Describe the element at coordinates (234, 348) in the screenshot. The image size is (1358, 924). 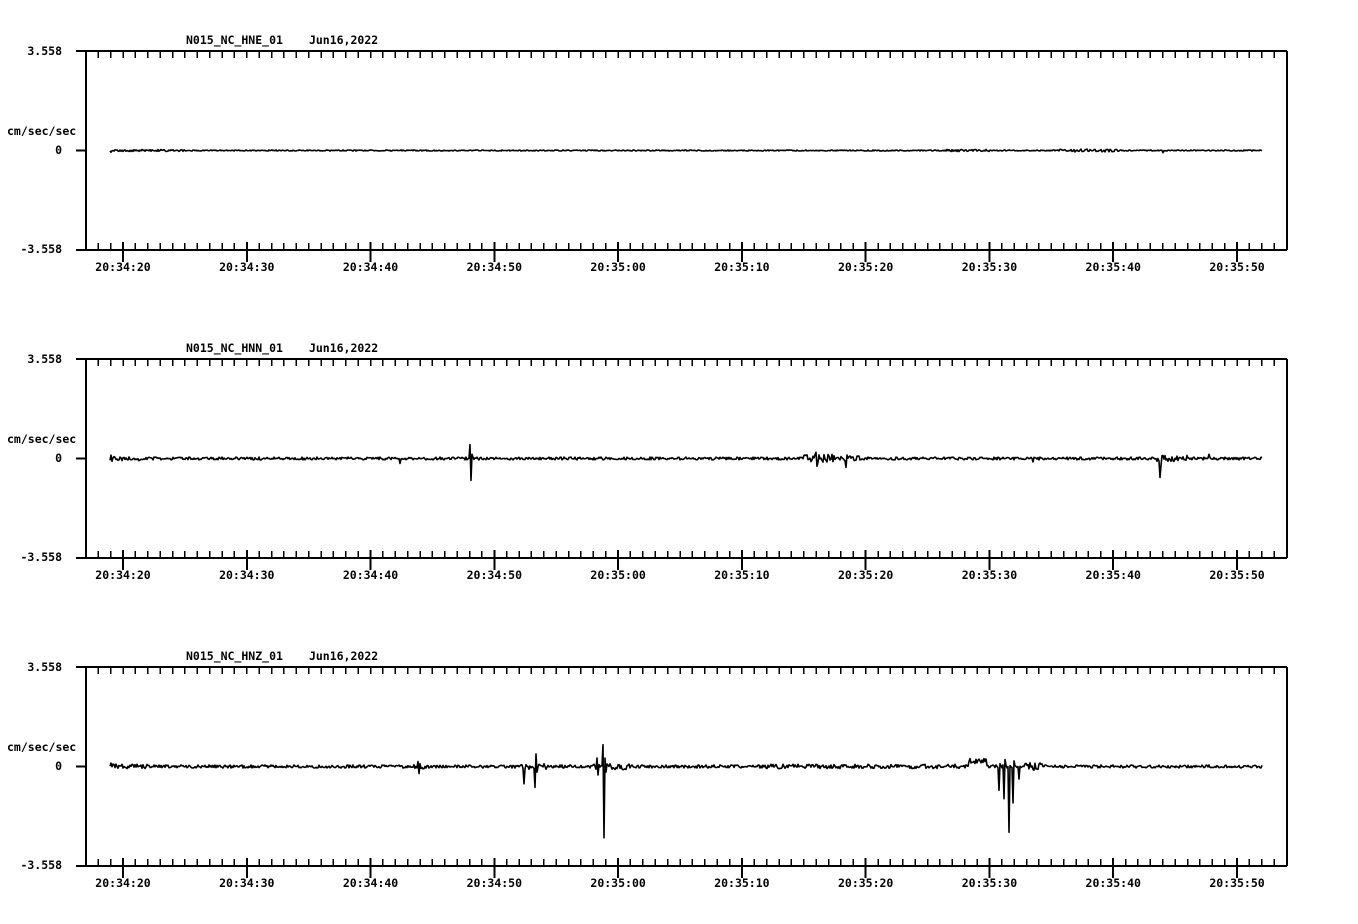
I see `channel-id-label: N015_NC_HNN_01` at that location.